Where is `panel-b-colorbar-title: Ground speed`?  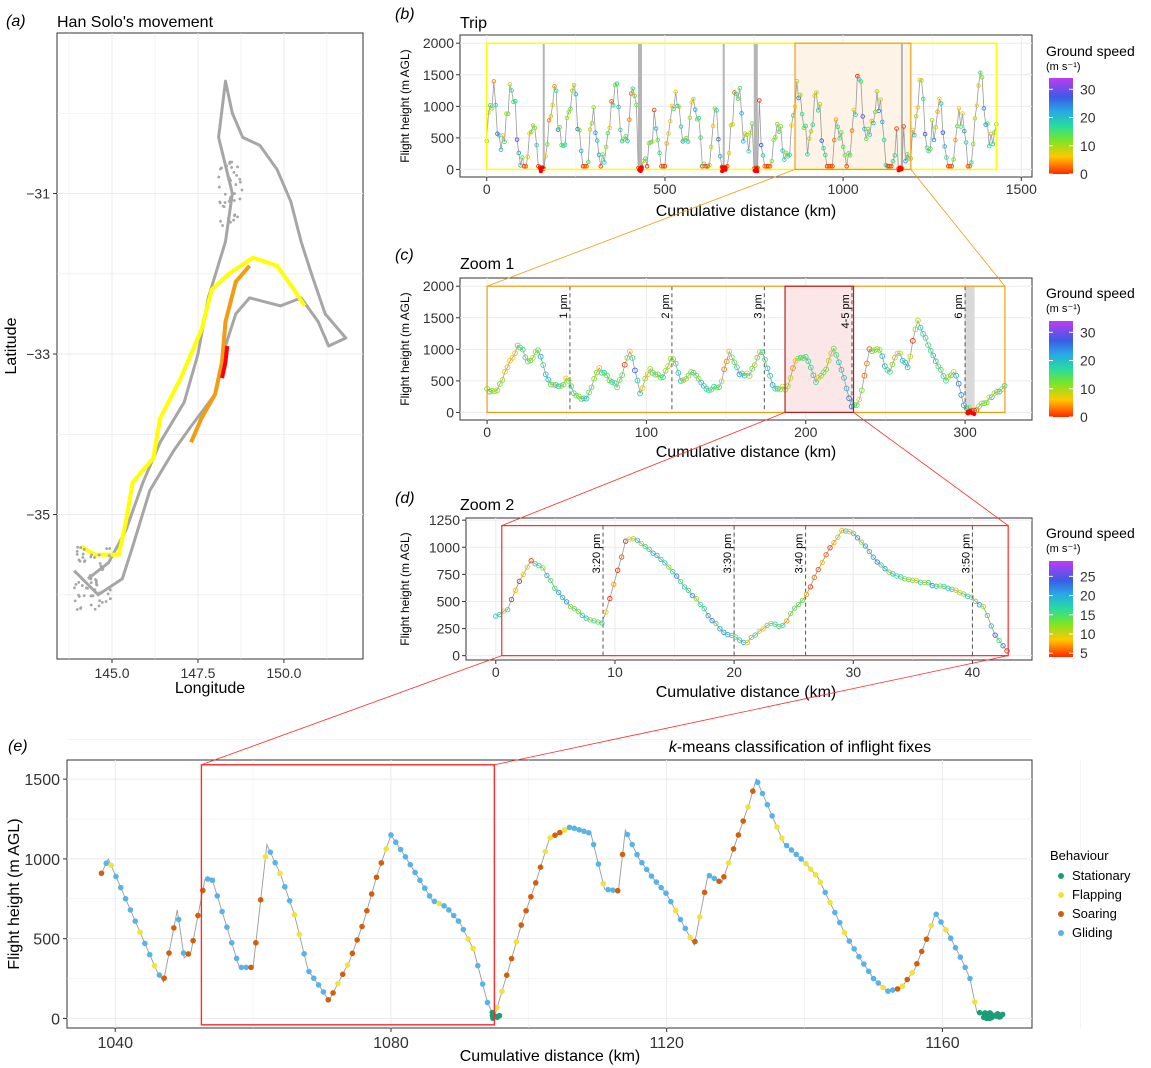
panel-b-colorbar-title: Ground speed is located at coordinates (1090, 51).